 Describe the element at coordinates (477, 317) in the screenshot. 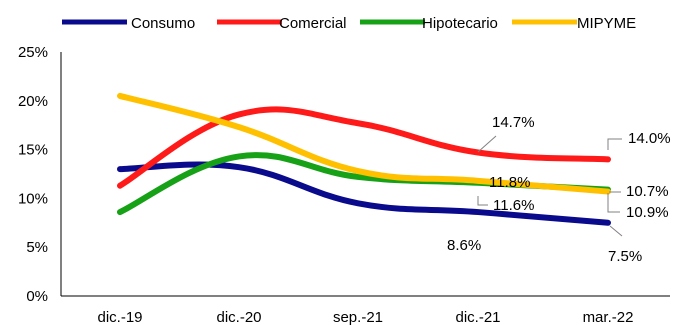

I see `x-tick-label: dic.-21` at that location.